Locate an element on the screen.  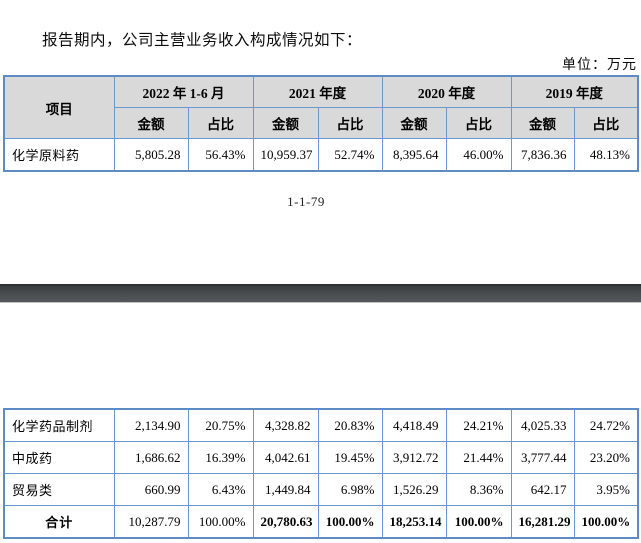
amount-cell: 4,328.82 is located at coordinates (285, 425).